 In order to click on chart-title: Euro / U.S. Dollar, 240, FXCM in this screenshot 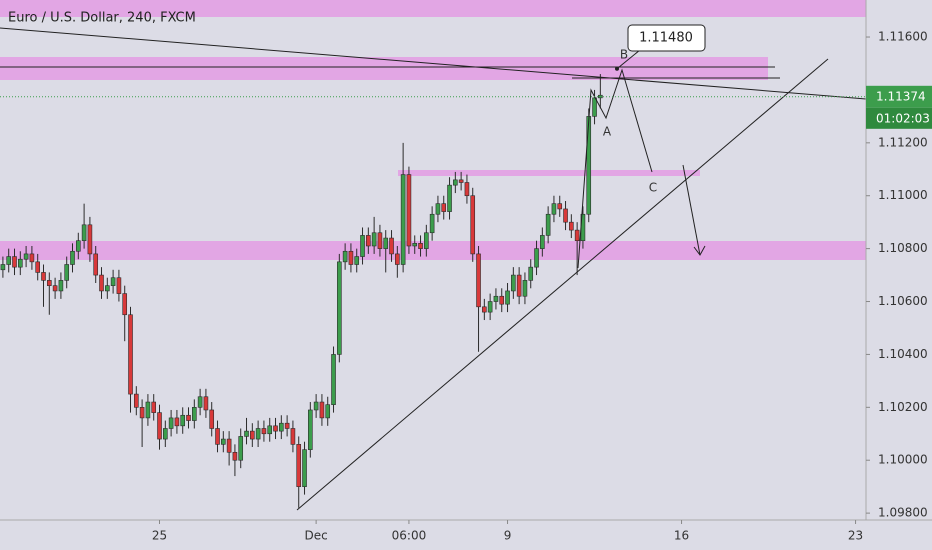, I will do `click(102, 18)`.